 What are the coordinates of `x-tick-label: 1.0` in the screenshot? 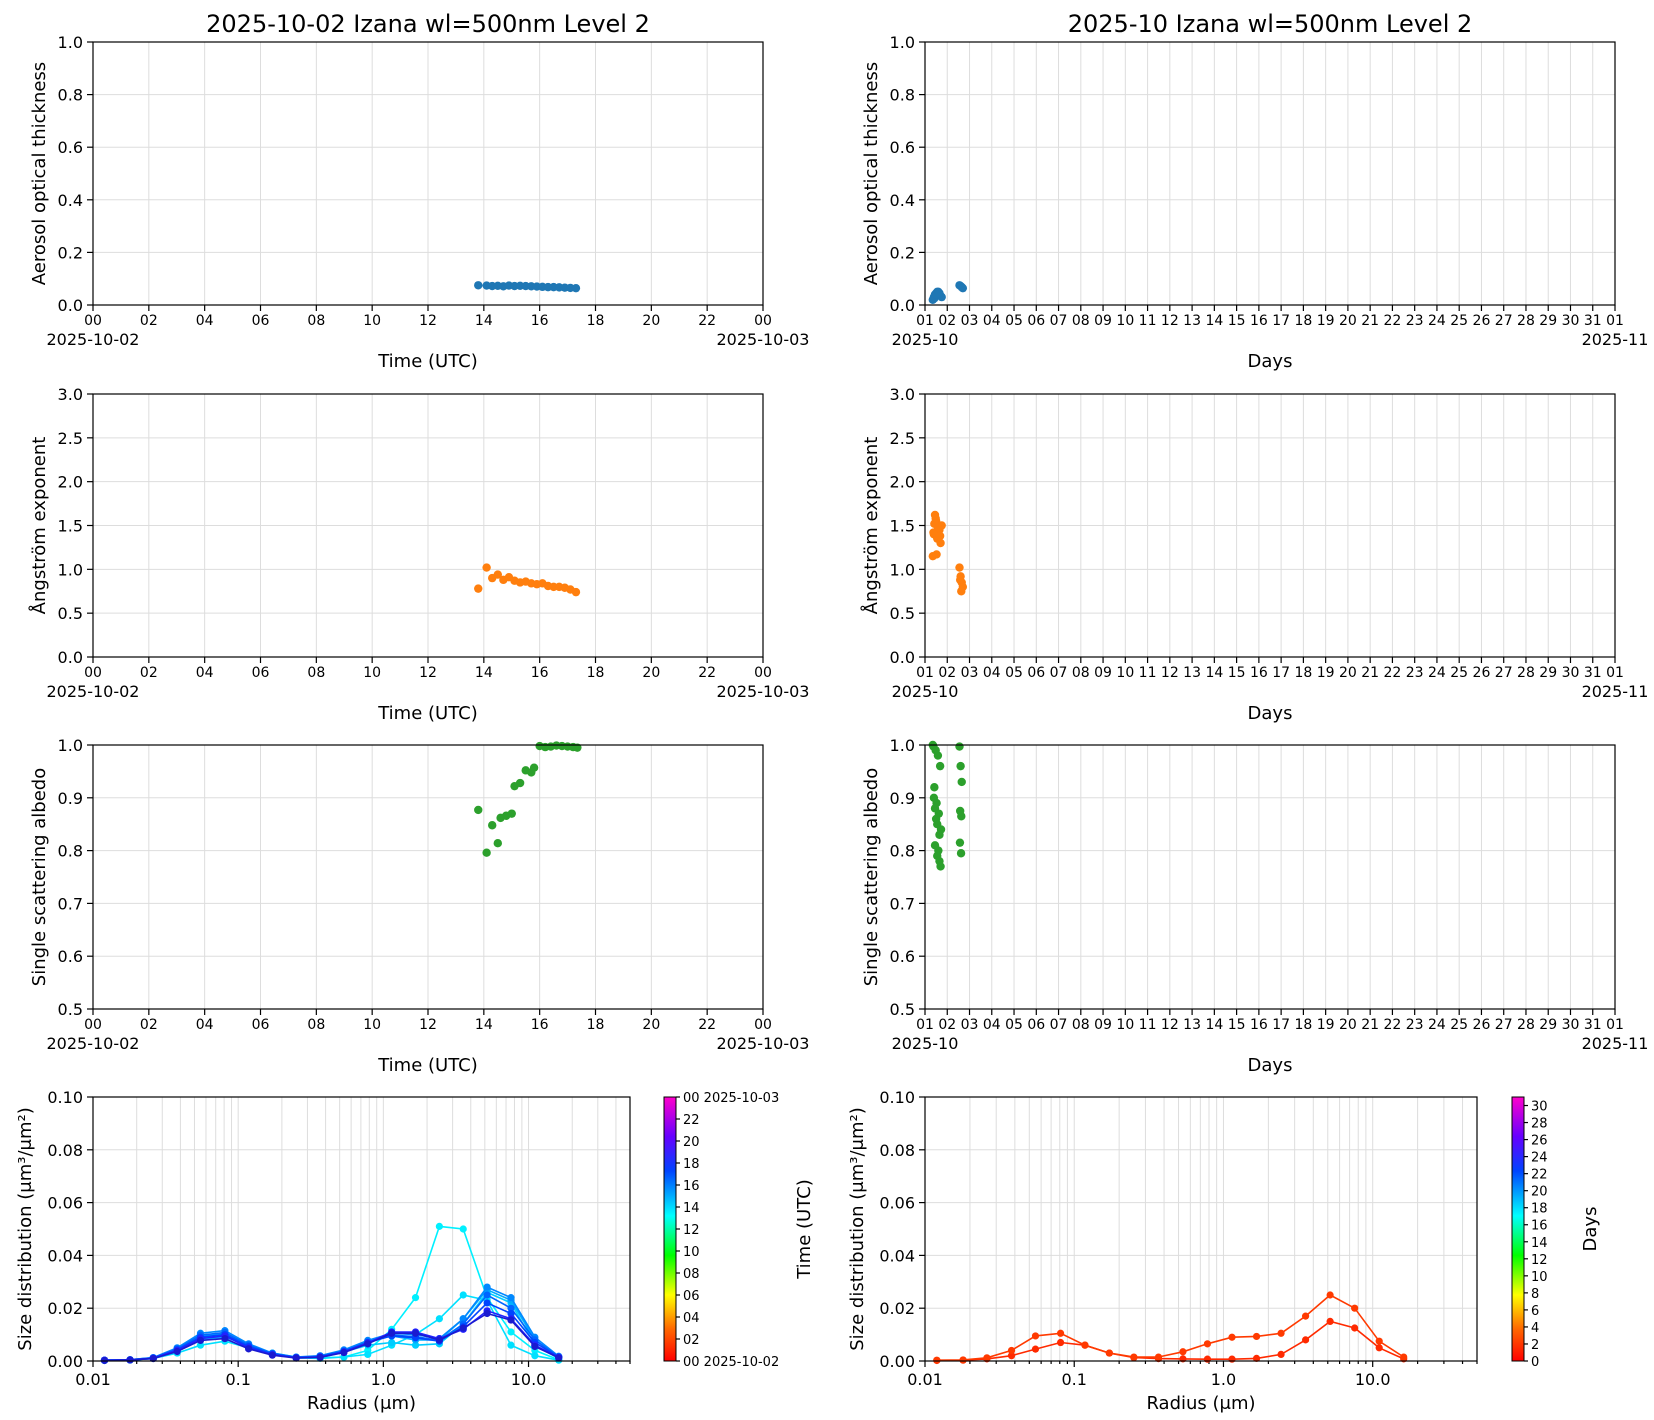 It's located at (383, 1379).